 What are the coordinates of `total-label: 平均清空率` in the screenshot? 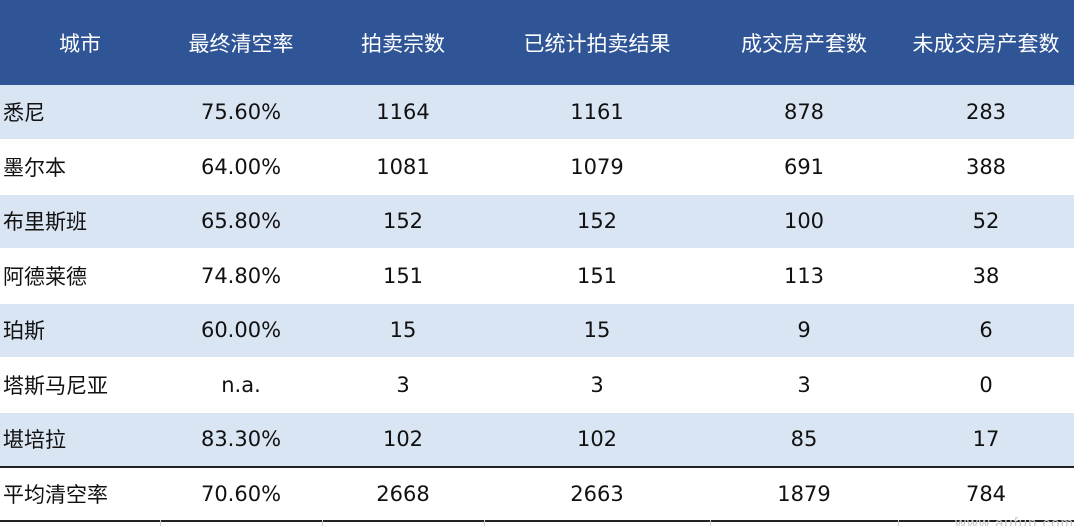 It's located at (80, 493).